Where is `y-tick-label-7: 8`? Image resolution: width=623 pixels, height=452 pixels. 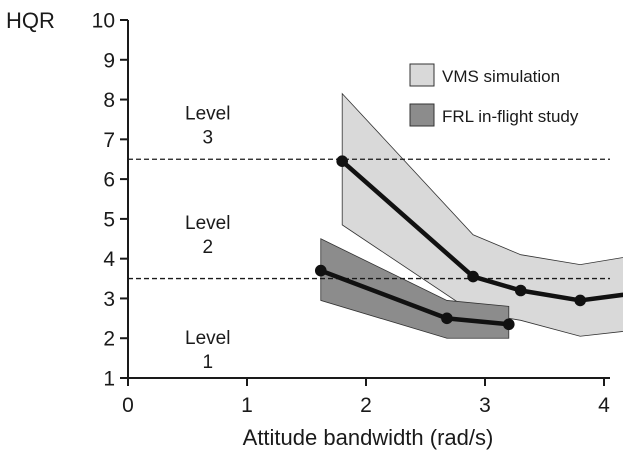 y-tick-label-7: 8 is located at coordinates (109, 100).